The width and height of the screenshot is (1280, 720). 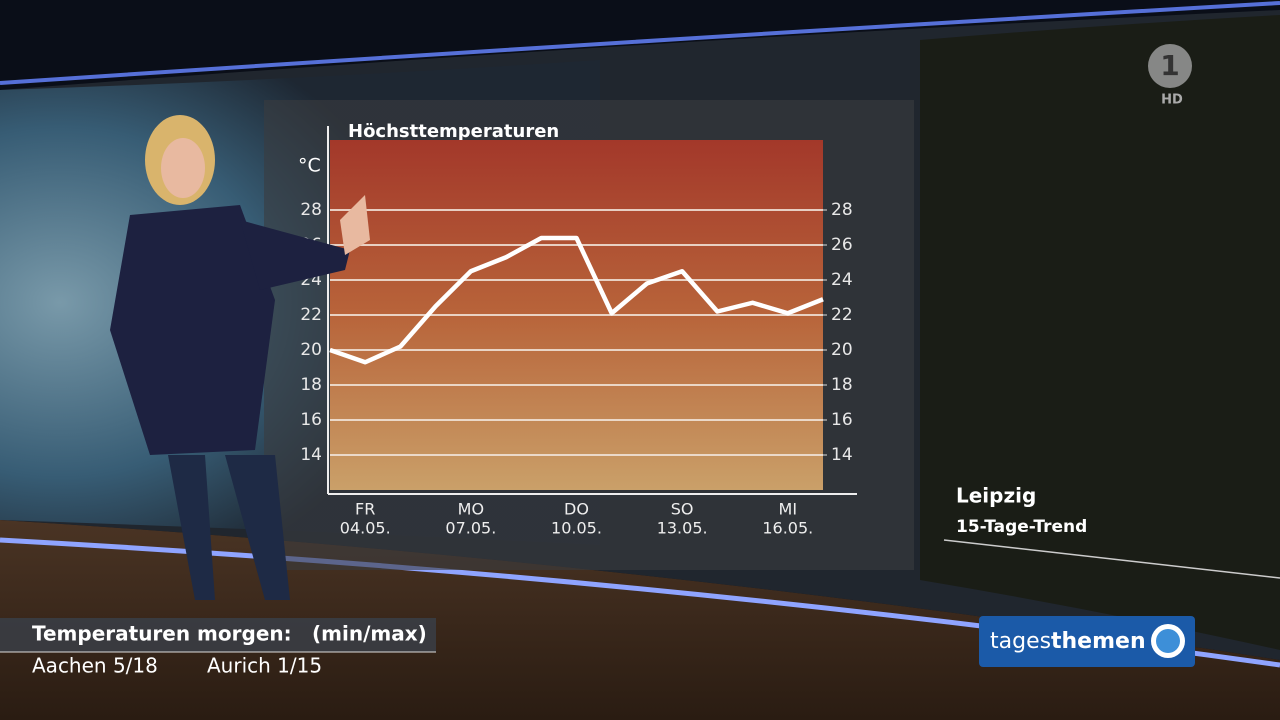 What do you see at coordinates (162, 634) in the screenshot?
I see `ticker-title: Temperaturen morgen:` at bounding box center [162, 634].